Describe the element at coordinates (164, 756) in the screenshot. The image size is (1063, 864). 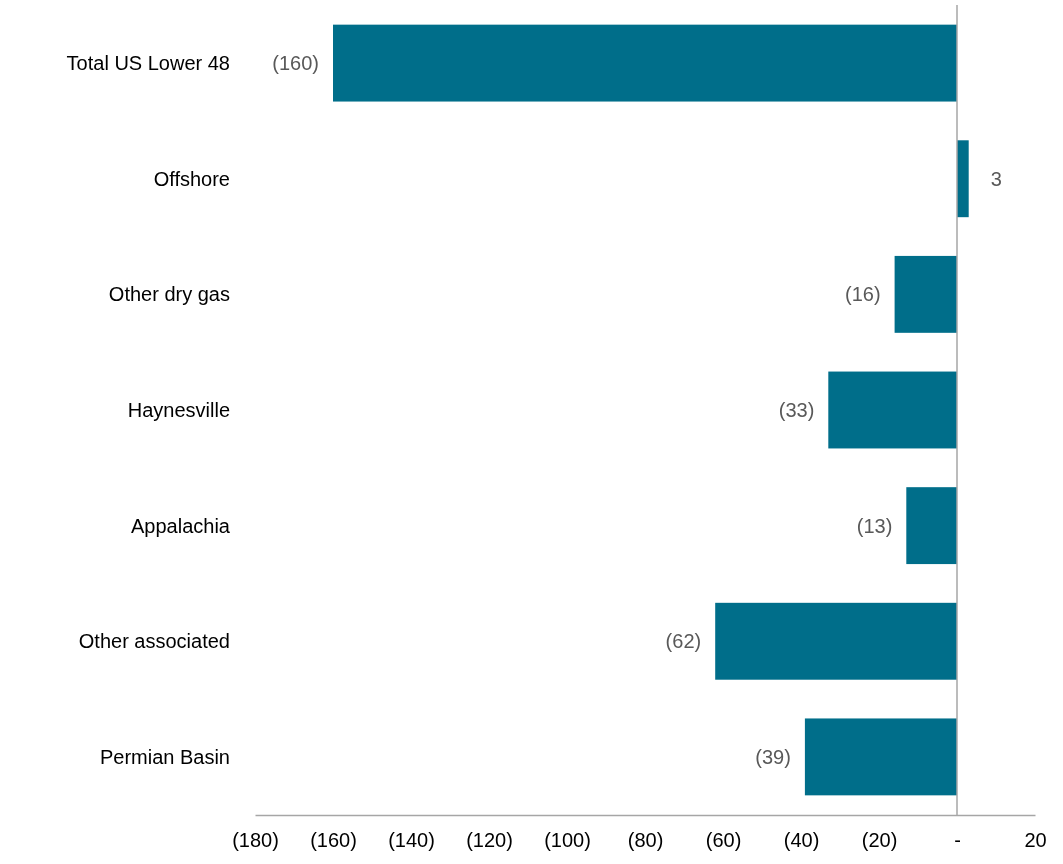
I see `y-tick-label: Permian Basin` at that location.